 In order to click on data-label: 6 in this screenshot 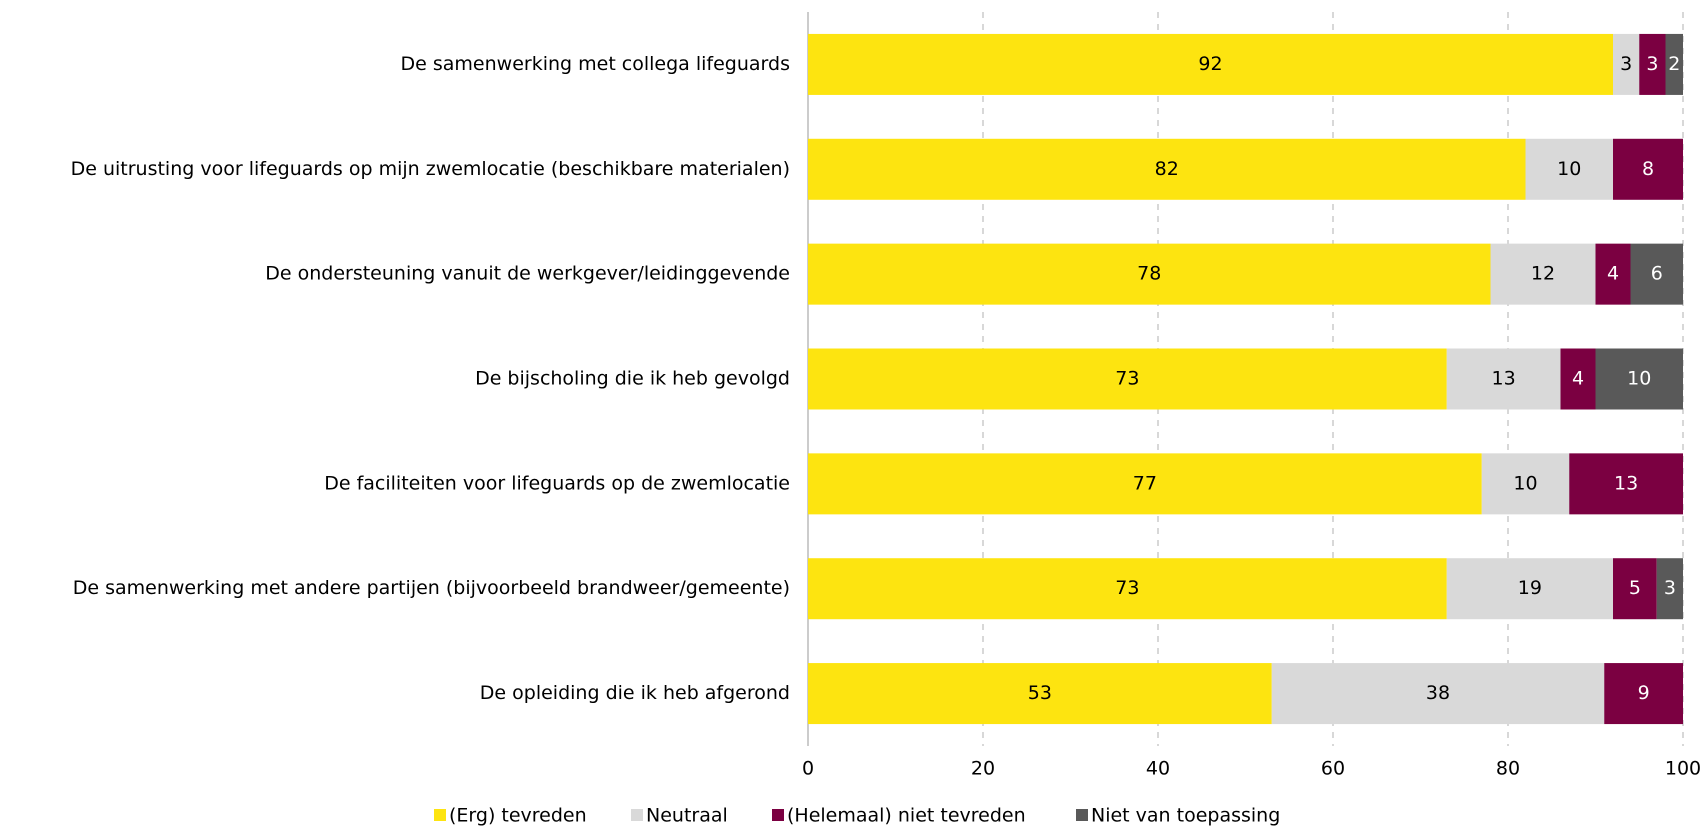, I will do `click(1657, 274)`.